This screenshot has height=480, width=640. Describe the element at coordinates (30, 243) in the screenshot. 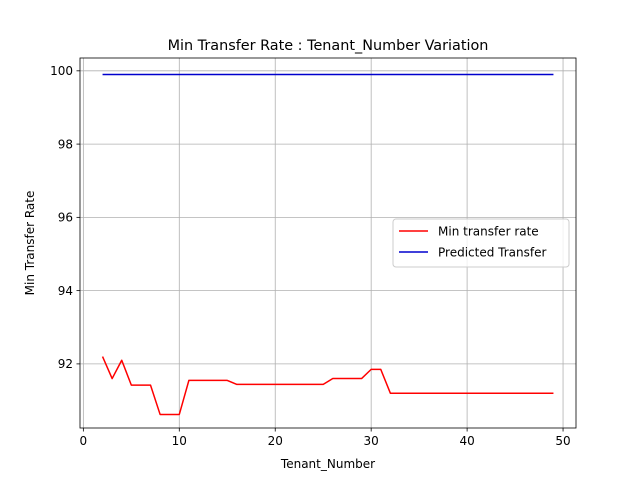

I see `y-axis-label: Min Transfer Rate` at that location.